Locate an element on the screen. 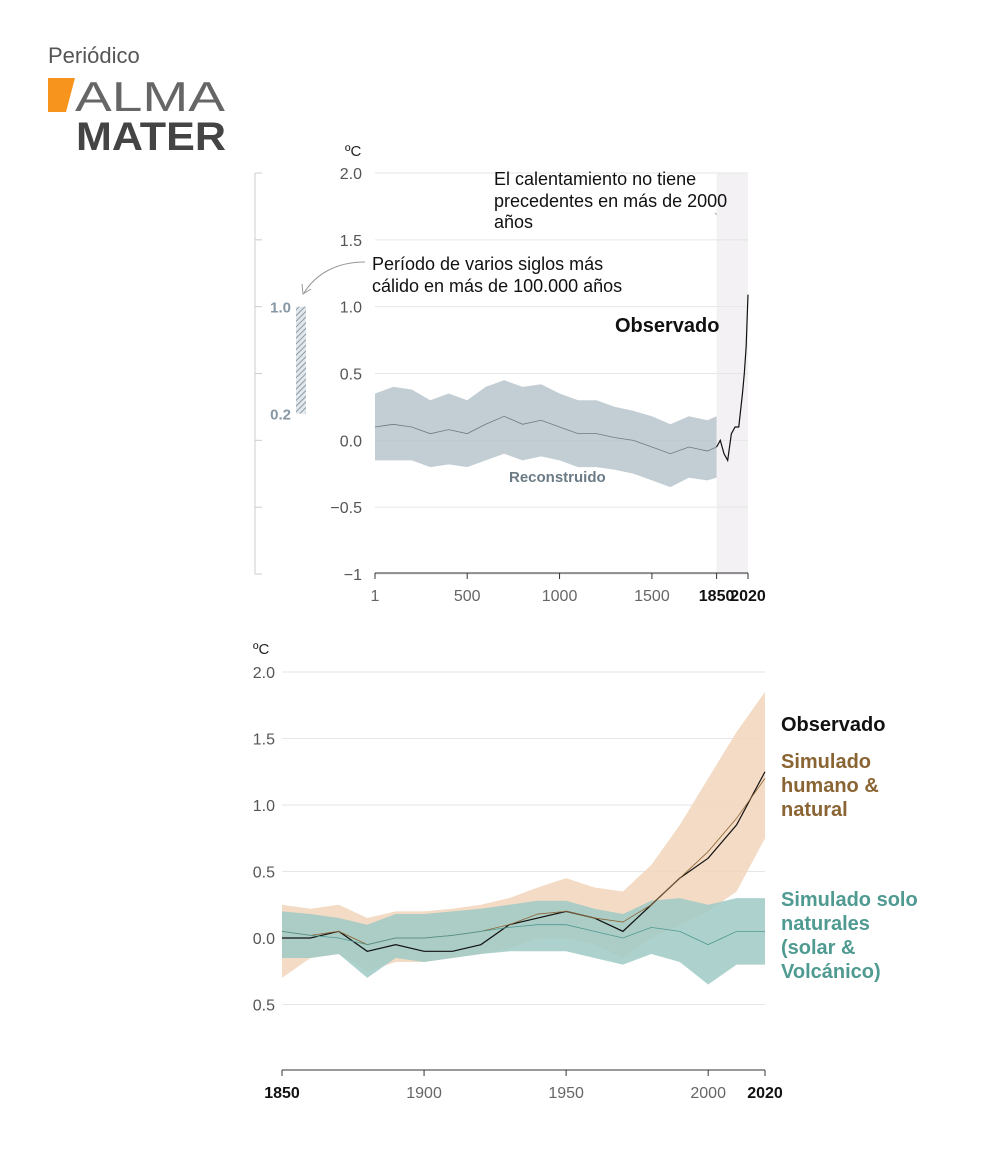 This screenshot has width=1000, height=1172. legend-entry: Simulado humano & natural is located at coordinates (830, 786).